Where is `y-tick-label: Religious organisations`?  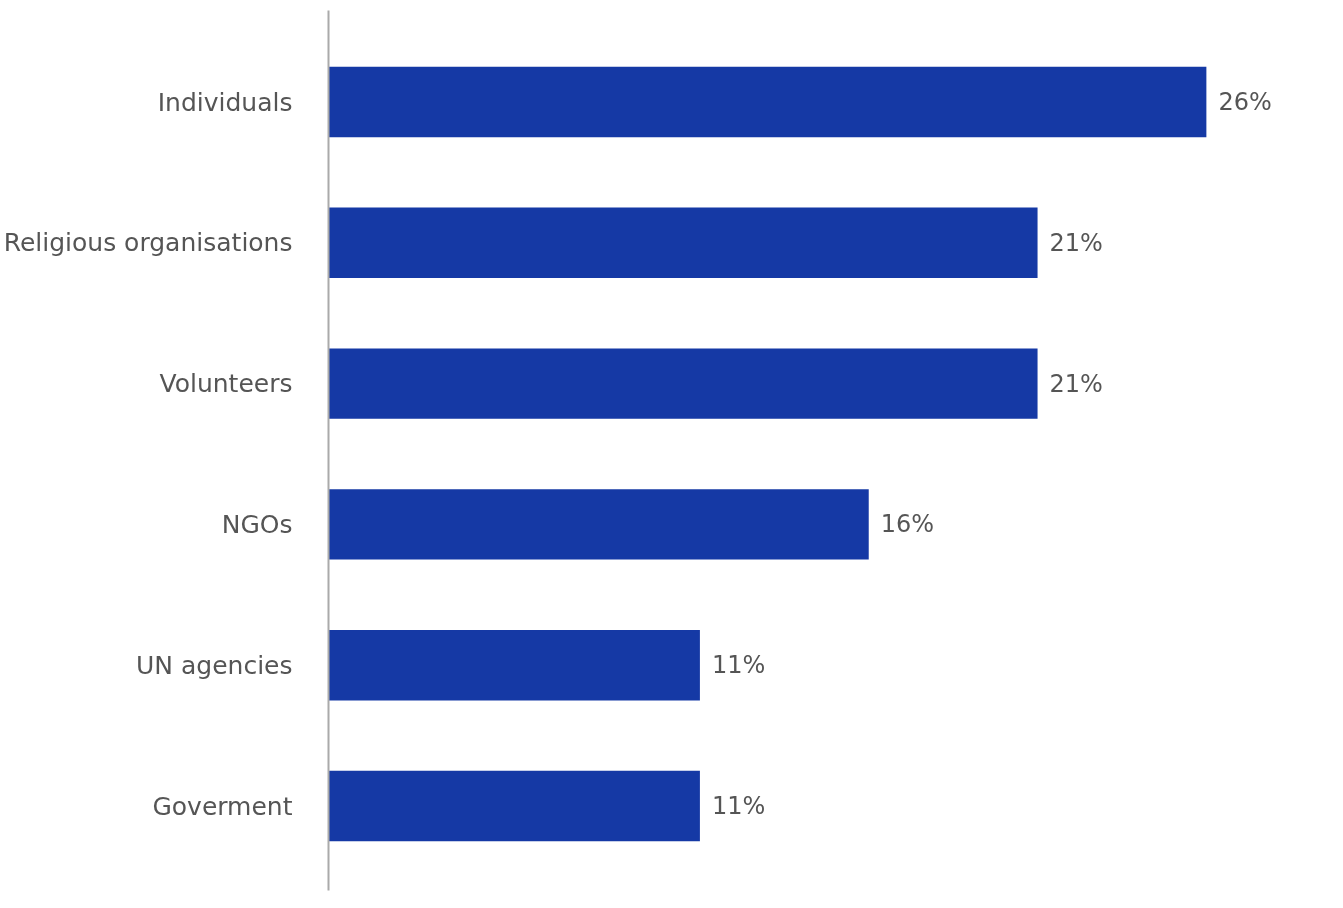 y-tick-label: Religious organisations is located at coordinates (148, 243).